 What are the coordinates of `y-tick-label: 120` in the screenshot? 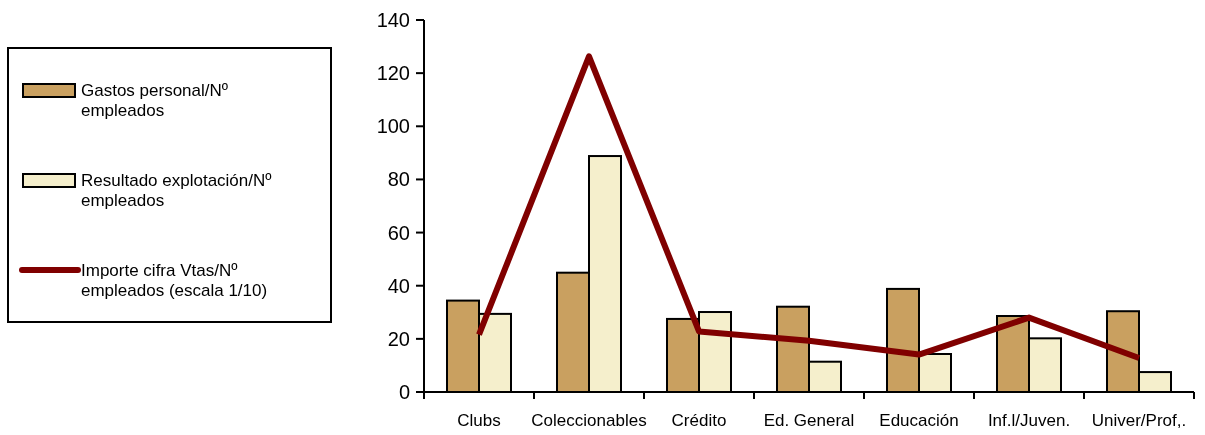 It's located at (393, 73).